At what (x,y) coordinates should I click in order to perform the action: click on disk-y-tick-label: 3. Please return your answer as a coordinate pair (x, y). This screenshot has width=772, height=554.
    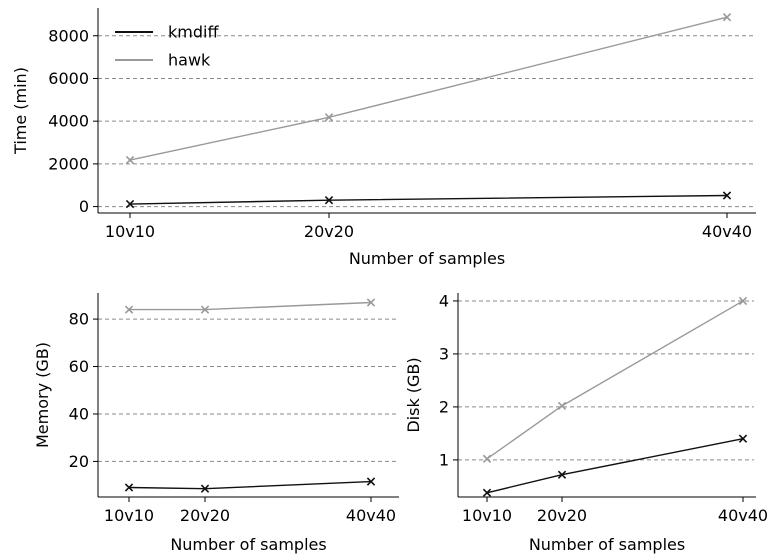
    Looking at the image, I should click on (444, 353).